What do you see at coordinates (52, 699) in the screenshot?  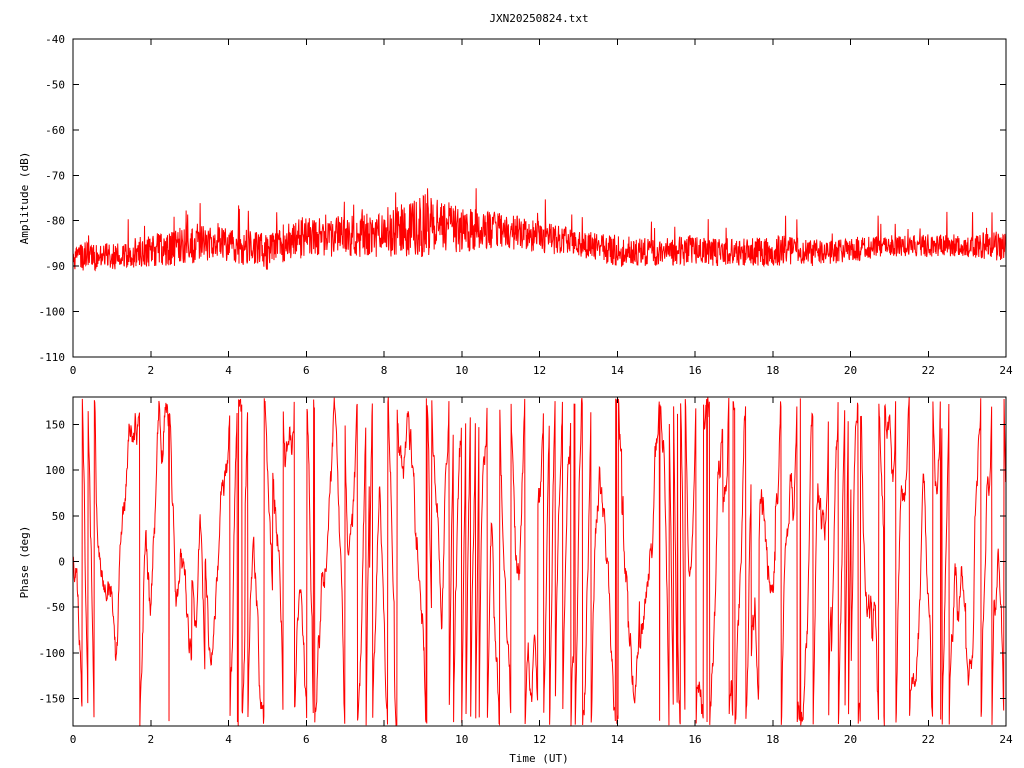 I see `phase-y-tick-label: -150` at bounding box center [52, 699].